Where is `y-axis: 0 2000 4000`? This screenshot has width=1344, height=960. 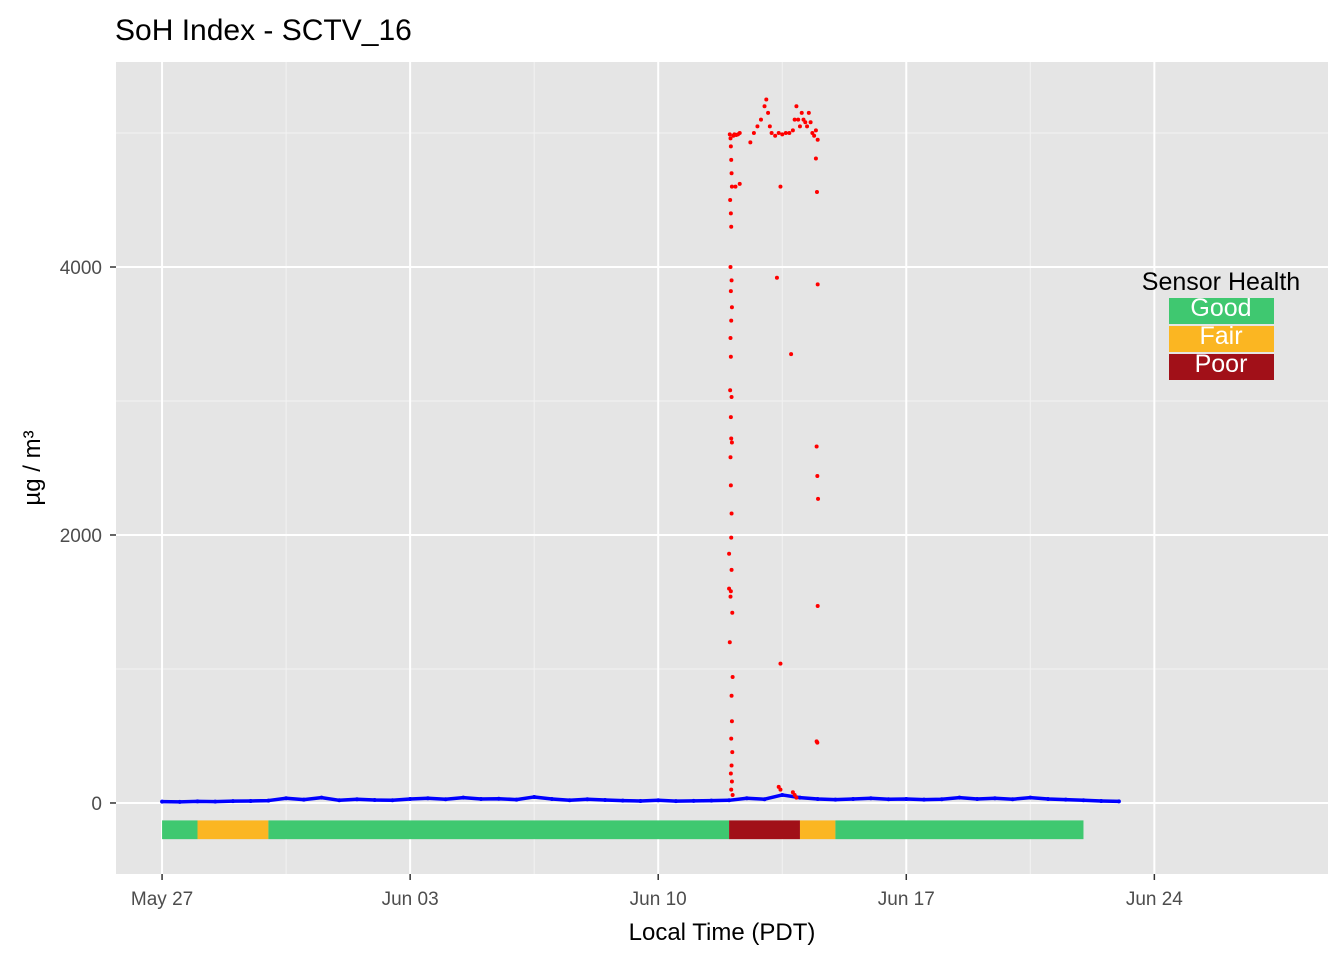
y-axis: 0 2000 4000 is located at coordinates (81, 536).